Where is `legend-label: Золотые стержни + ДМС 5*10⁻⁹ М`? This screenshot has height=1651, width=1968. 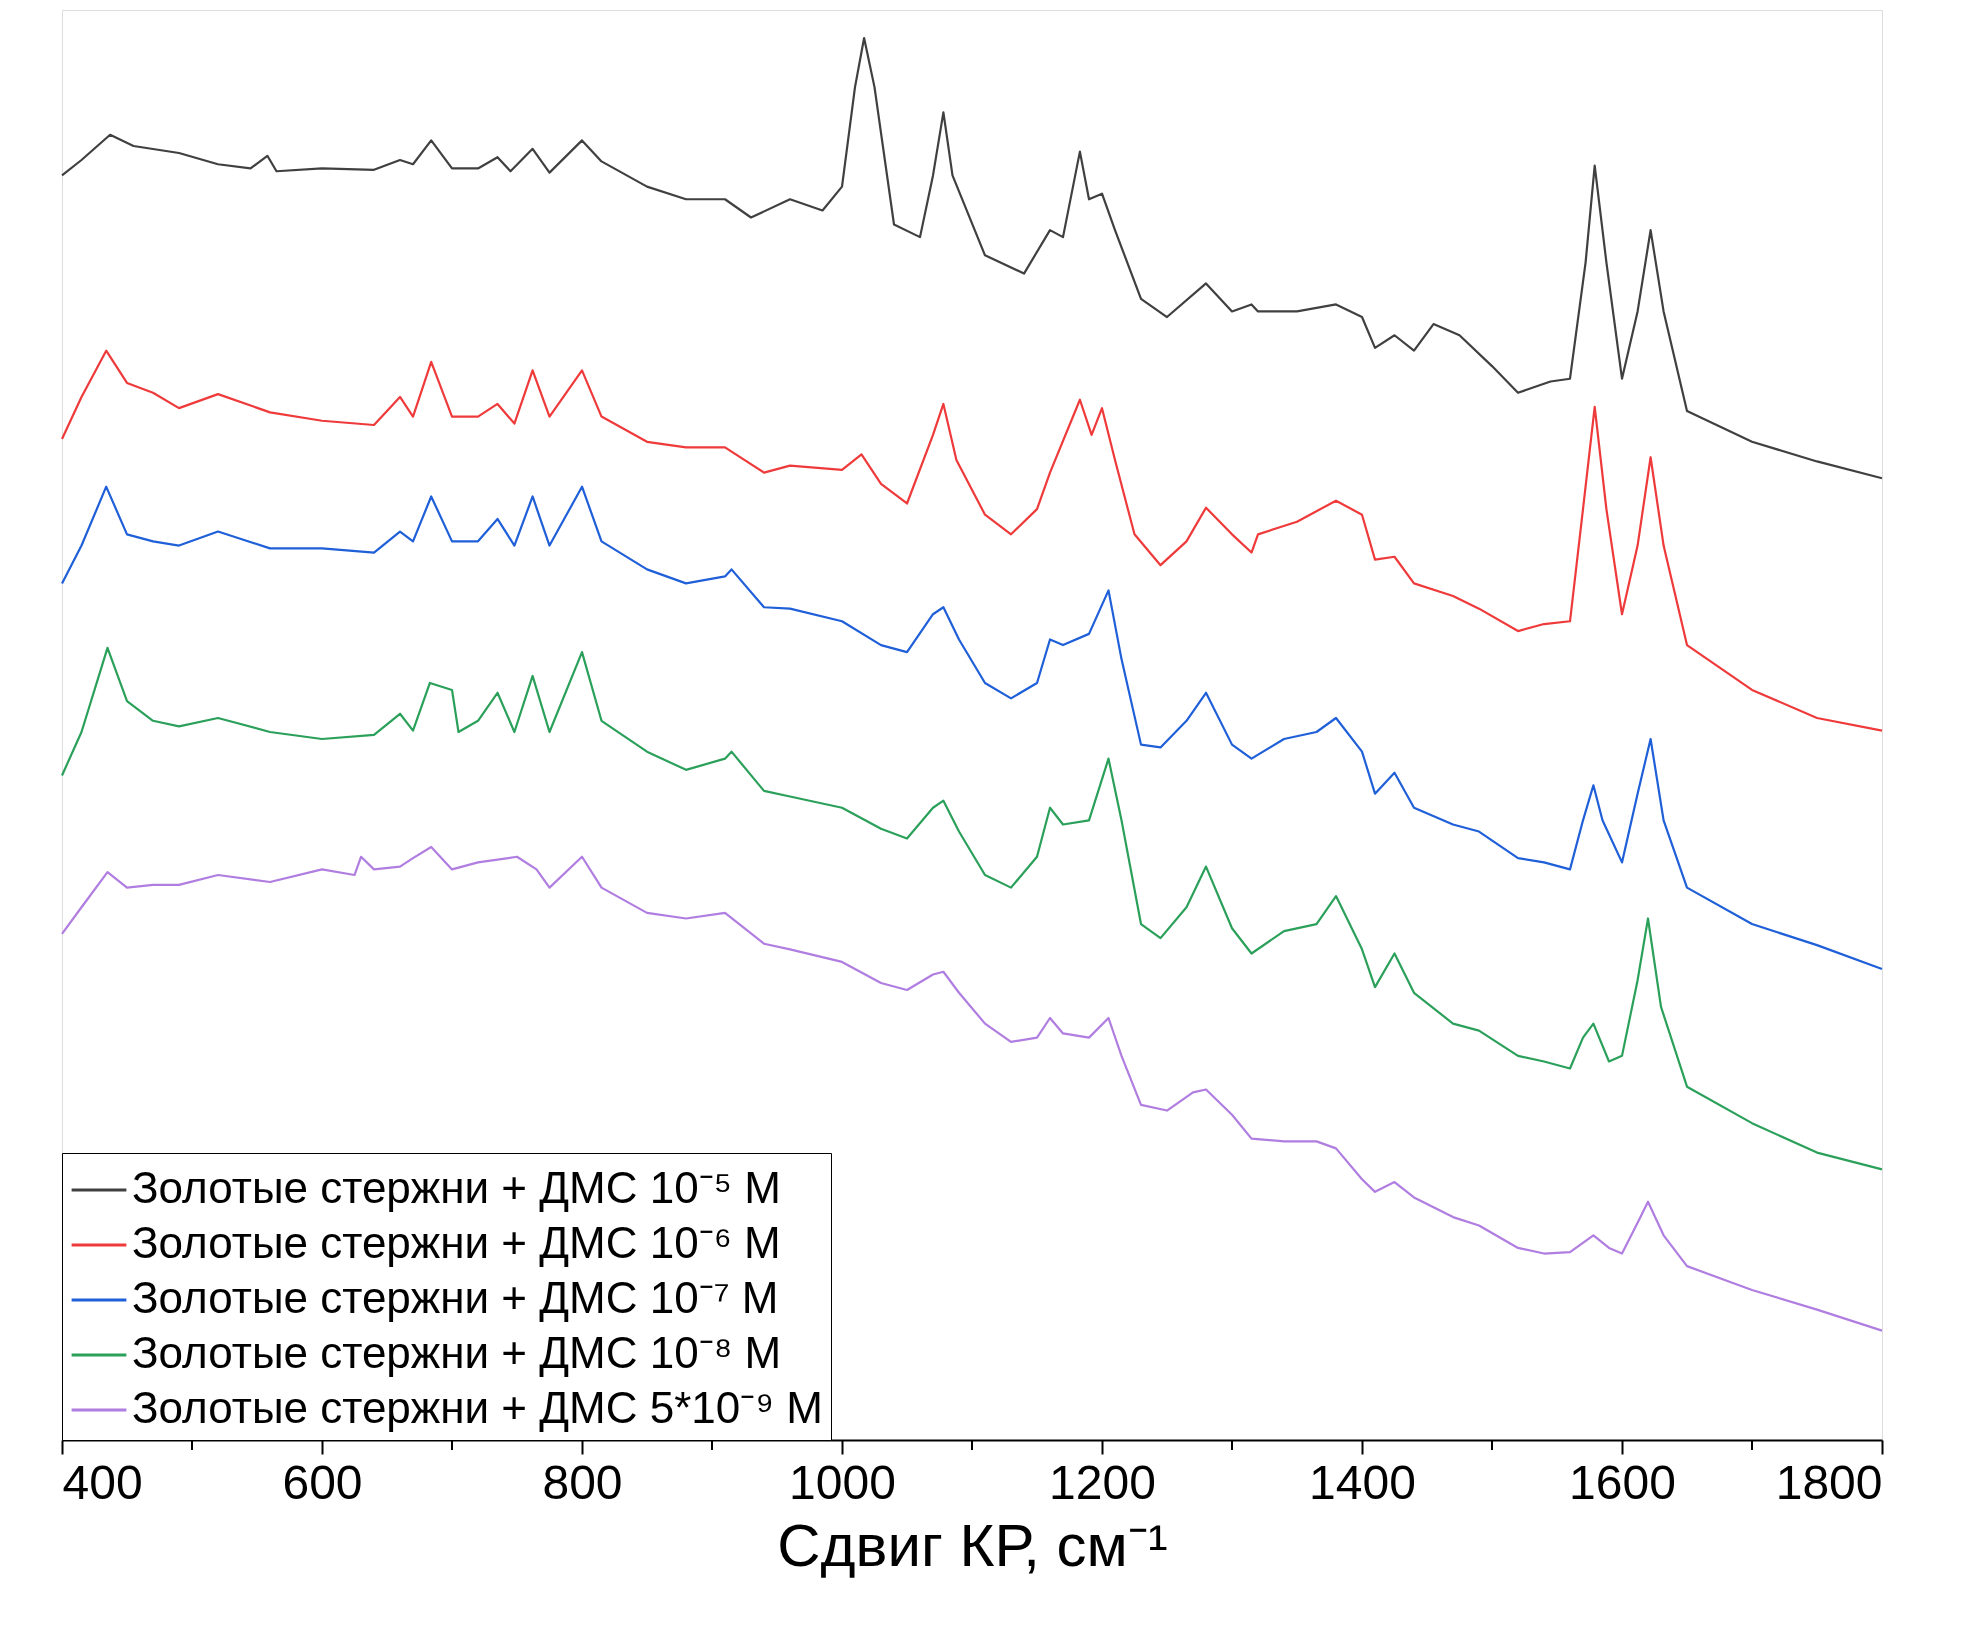
legend-label: Золотые стержни + ДМС 5*10⁻⁹ М is located at coordinates (477, 1407).